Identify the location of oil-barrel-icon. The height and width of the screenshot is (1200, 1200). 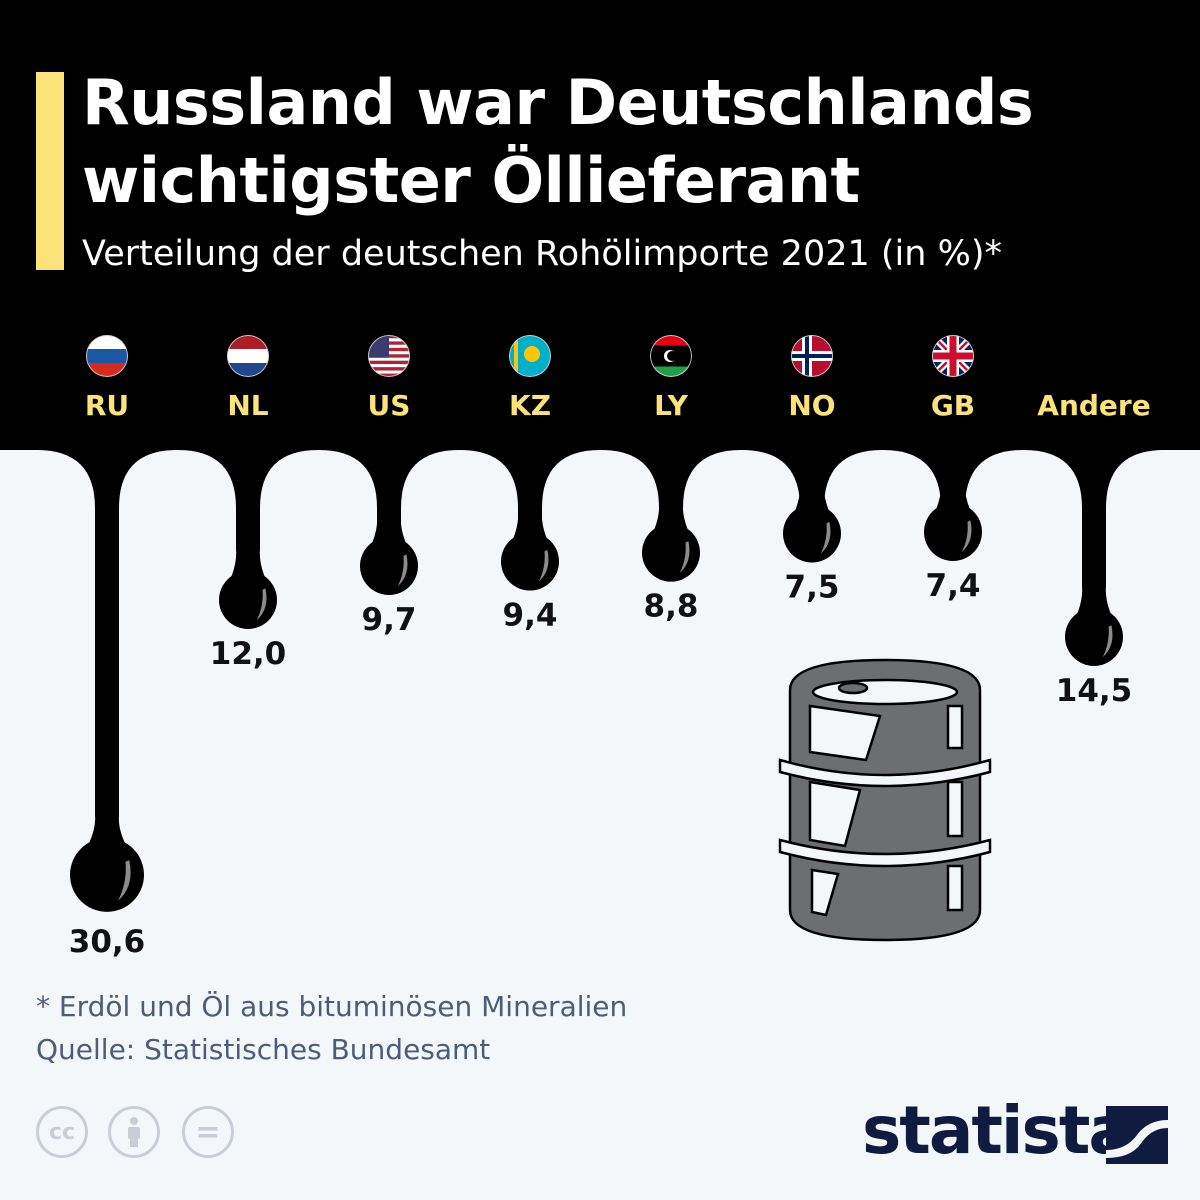
(885, 800).